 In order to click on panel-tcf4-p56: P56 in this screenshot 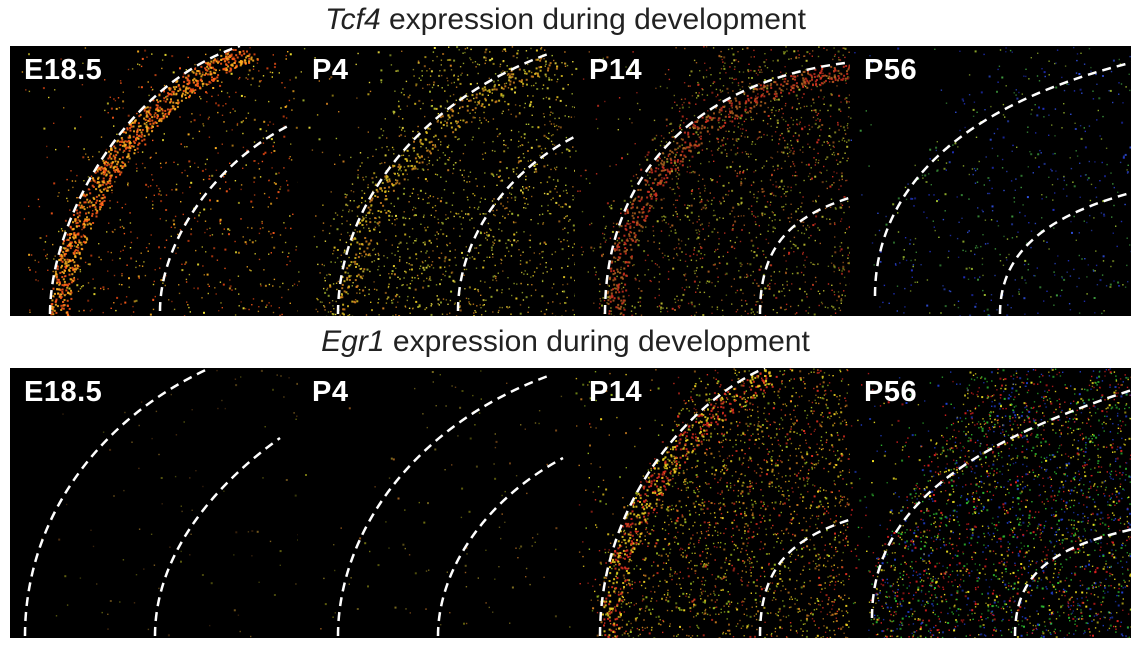, I will do `click(990, 181)`.